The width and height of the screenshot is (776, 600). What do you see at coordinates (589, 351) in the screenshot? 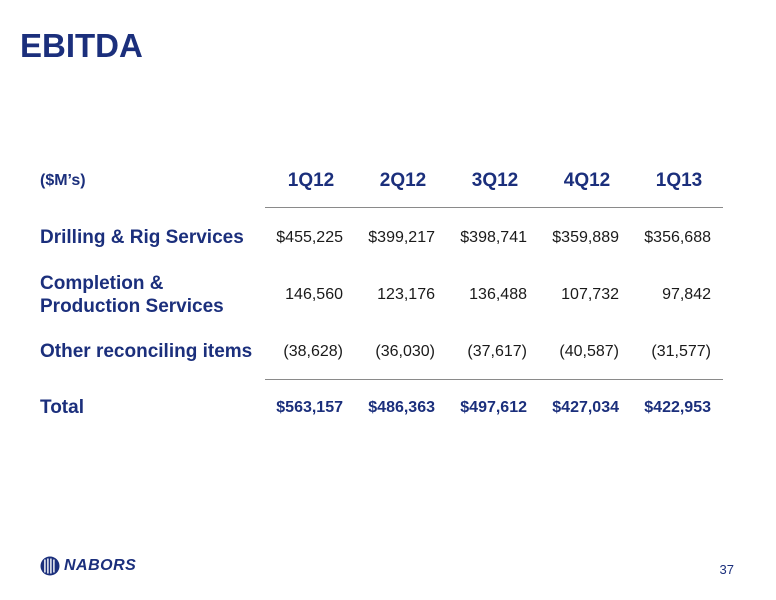
I see `table-cell: (40,587)` at bounding box center [589, 351].